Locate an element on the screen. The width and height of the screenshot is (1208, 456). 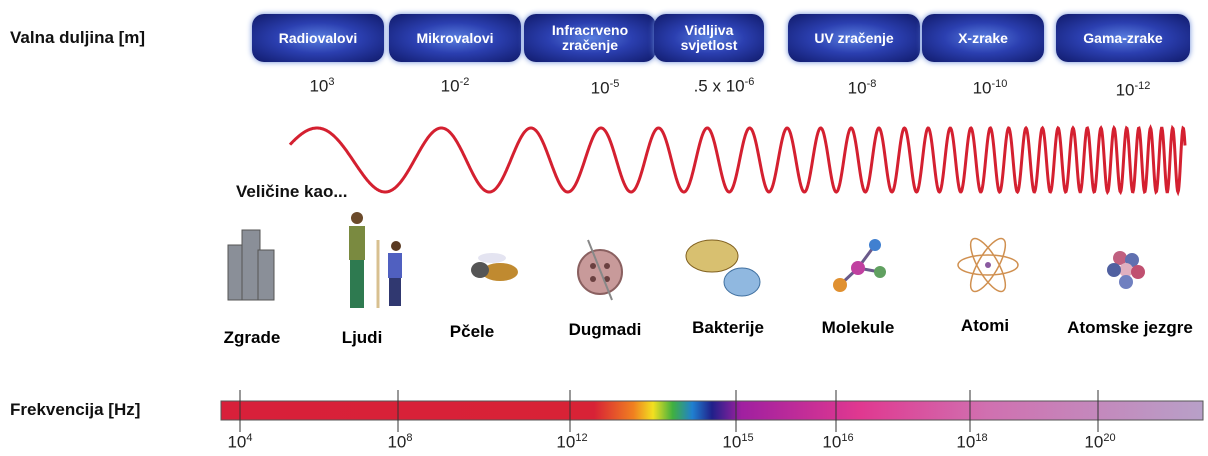
size-item: Zgrade is located at coordinates (252, 337).